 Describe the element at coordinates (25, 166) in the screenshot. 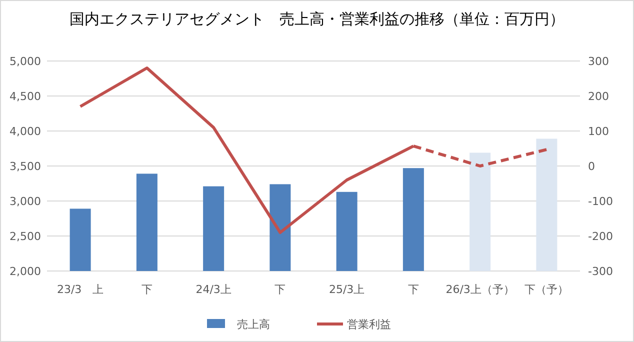

I see `y-tick-label: 3,500` at that location.